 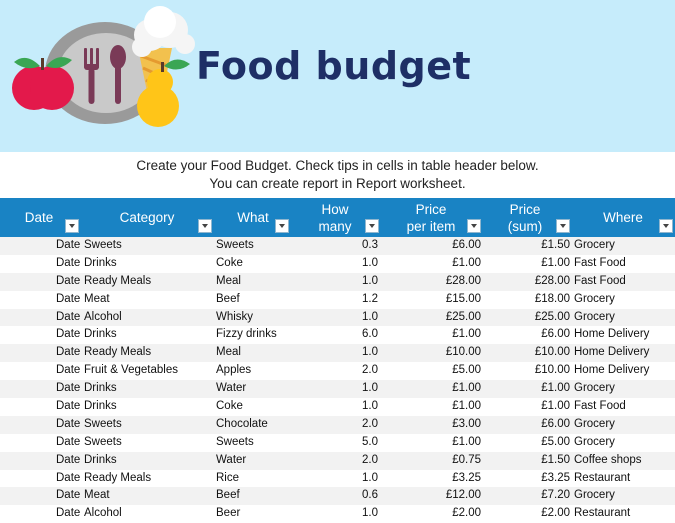 I want to click on column-header-price-per-item: Price per item, so click(x=431, y=217).